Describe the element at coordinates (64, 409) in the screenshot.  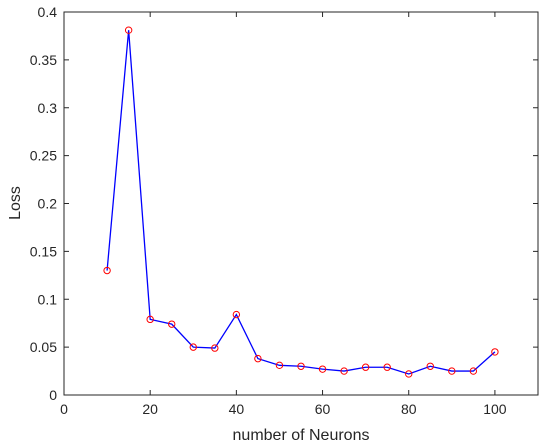
I see `x-tick-label: 0` at that location.